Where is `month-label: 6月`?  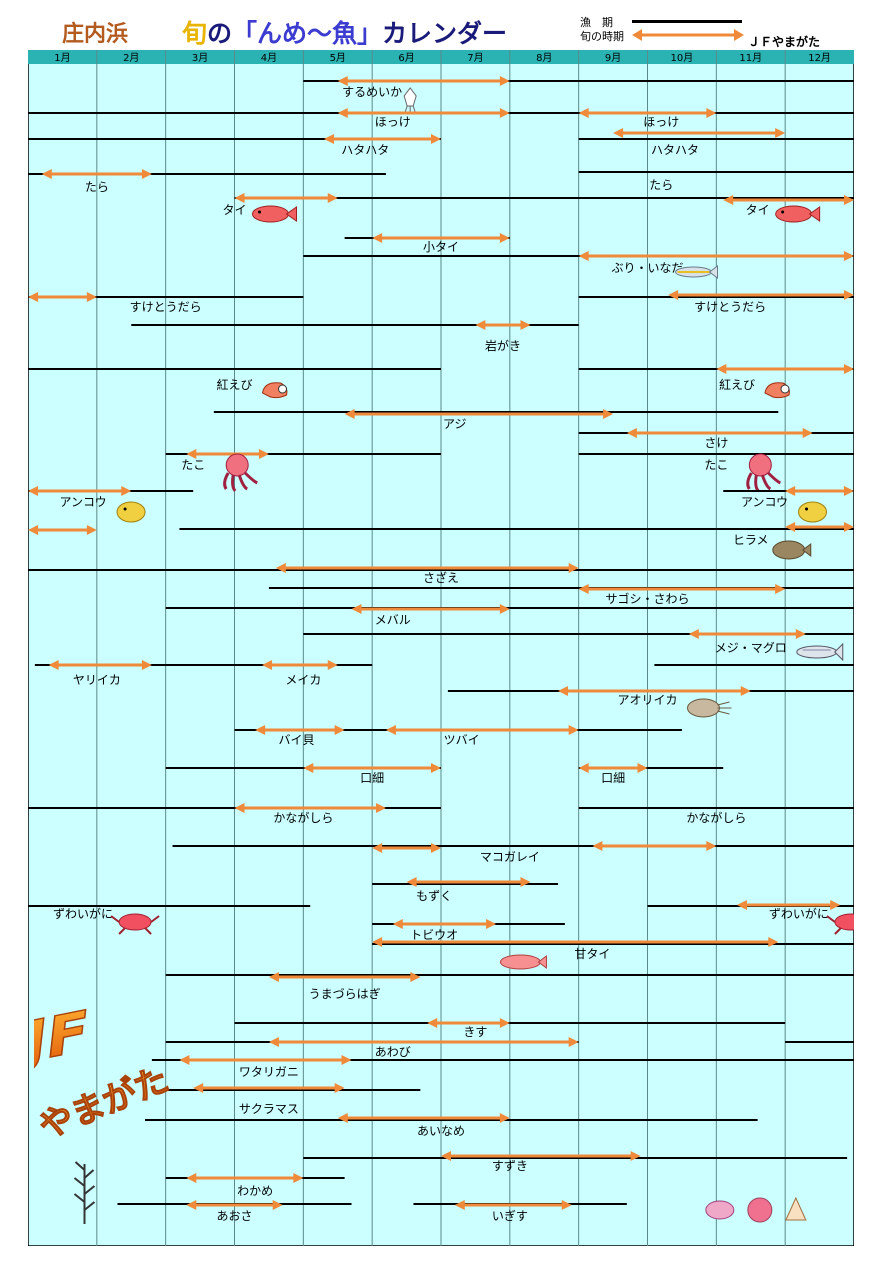 month-label: 6月 is located at coordinates (406, 58).